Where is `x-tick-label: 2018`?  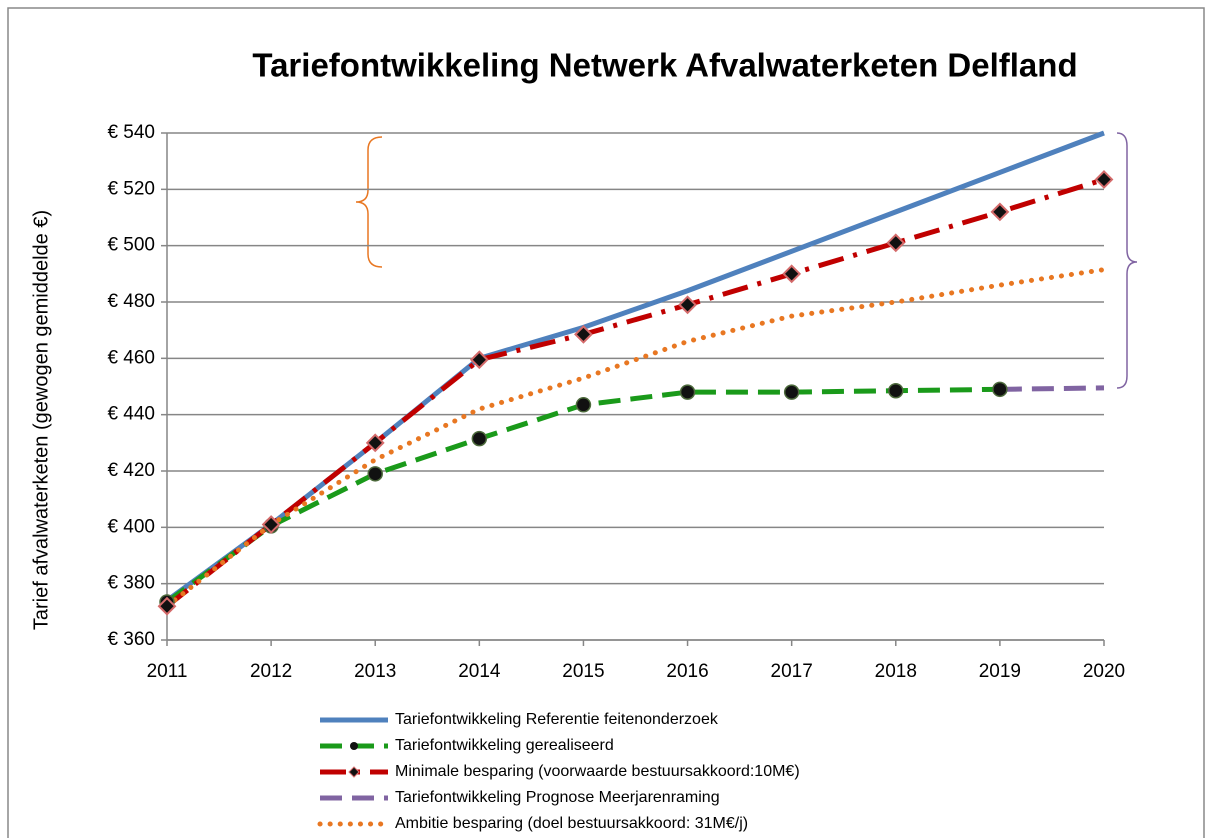
x-tick-label: 2018 is located at coordinates (896, 671).